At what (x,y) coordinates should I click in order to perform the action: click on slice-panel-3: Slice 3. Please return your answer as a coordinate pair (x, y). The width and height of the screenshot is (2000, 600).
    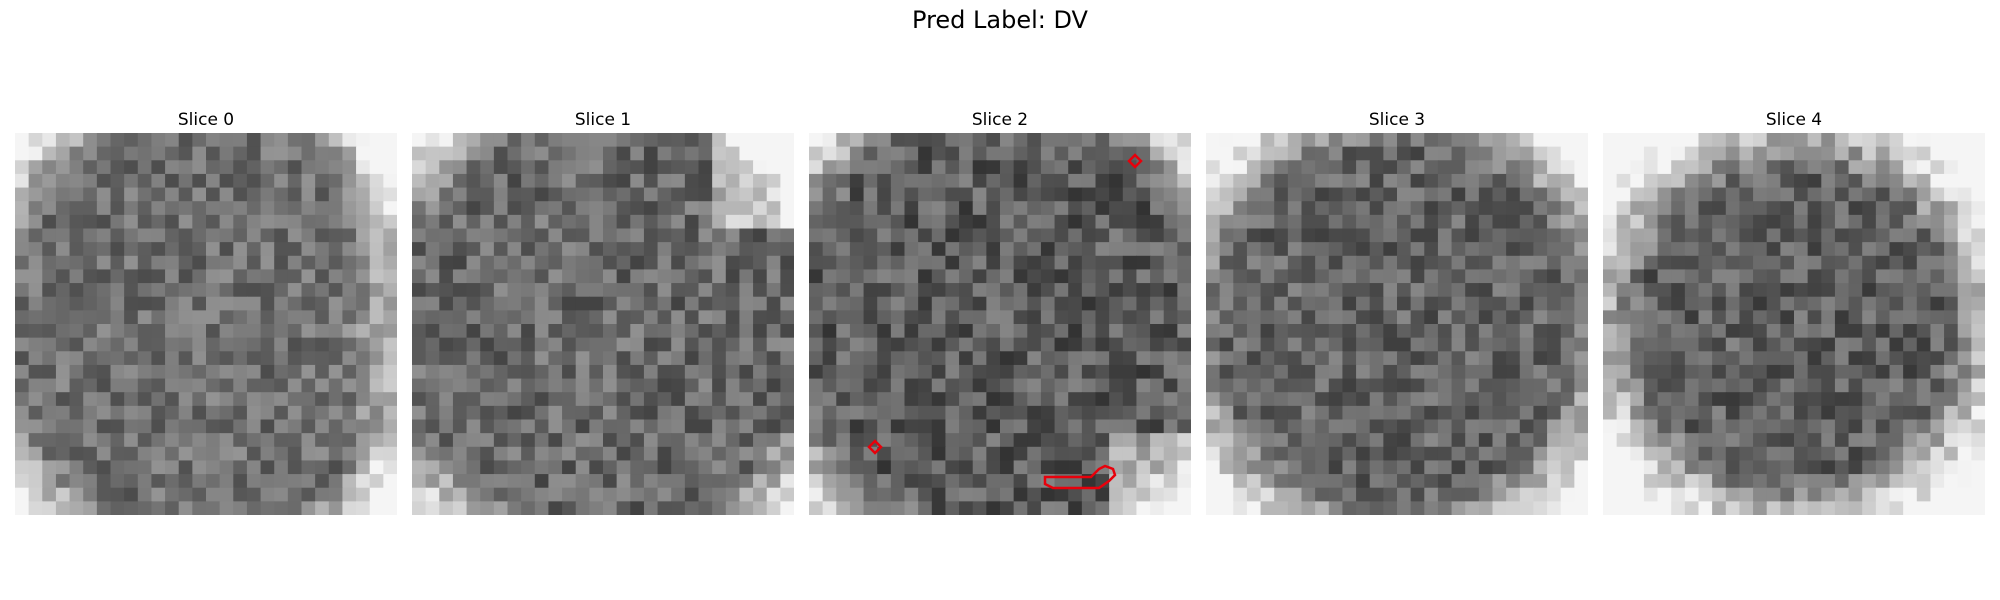
    Looking at the image, I should click on (1397, 311).